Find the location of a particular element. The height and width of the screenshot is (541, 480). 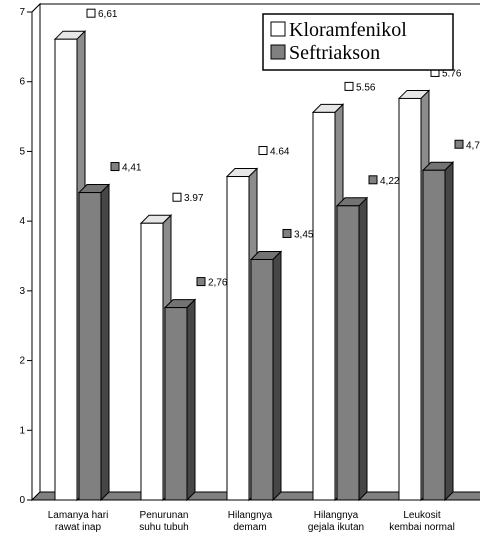

category-label-line: gejala ikutan is located at coordinates (336, 527).